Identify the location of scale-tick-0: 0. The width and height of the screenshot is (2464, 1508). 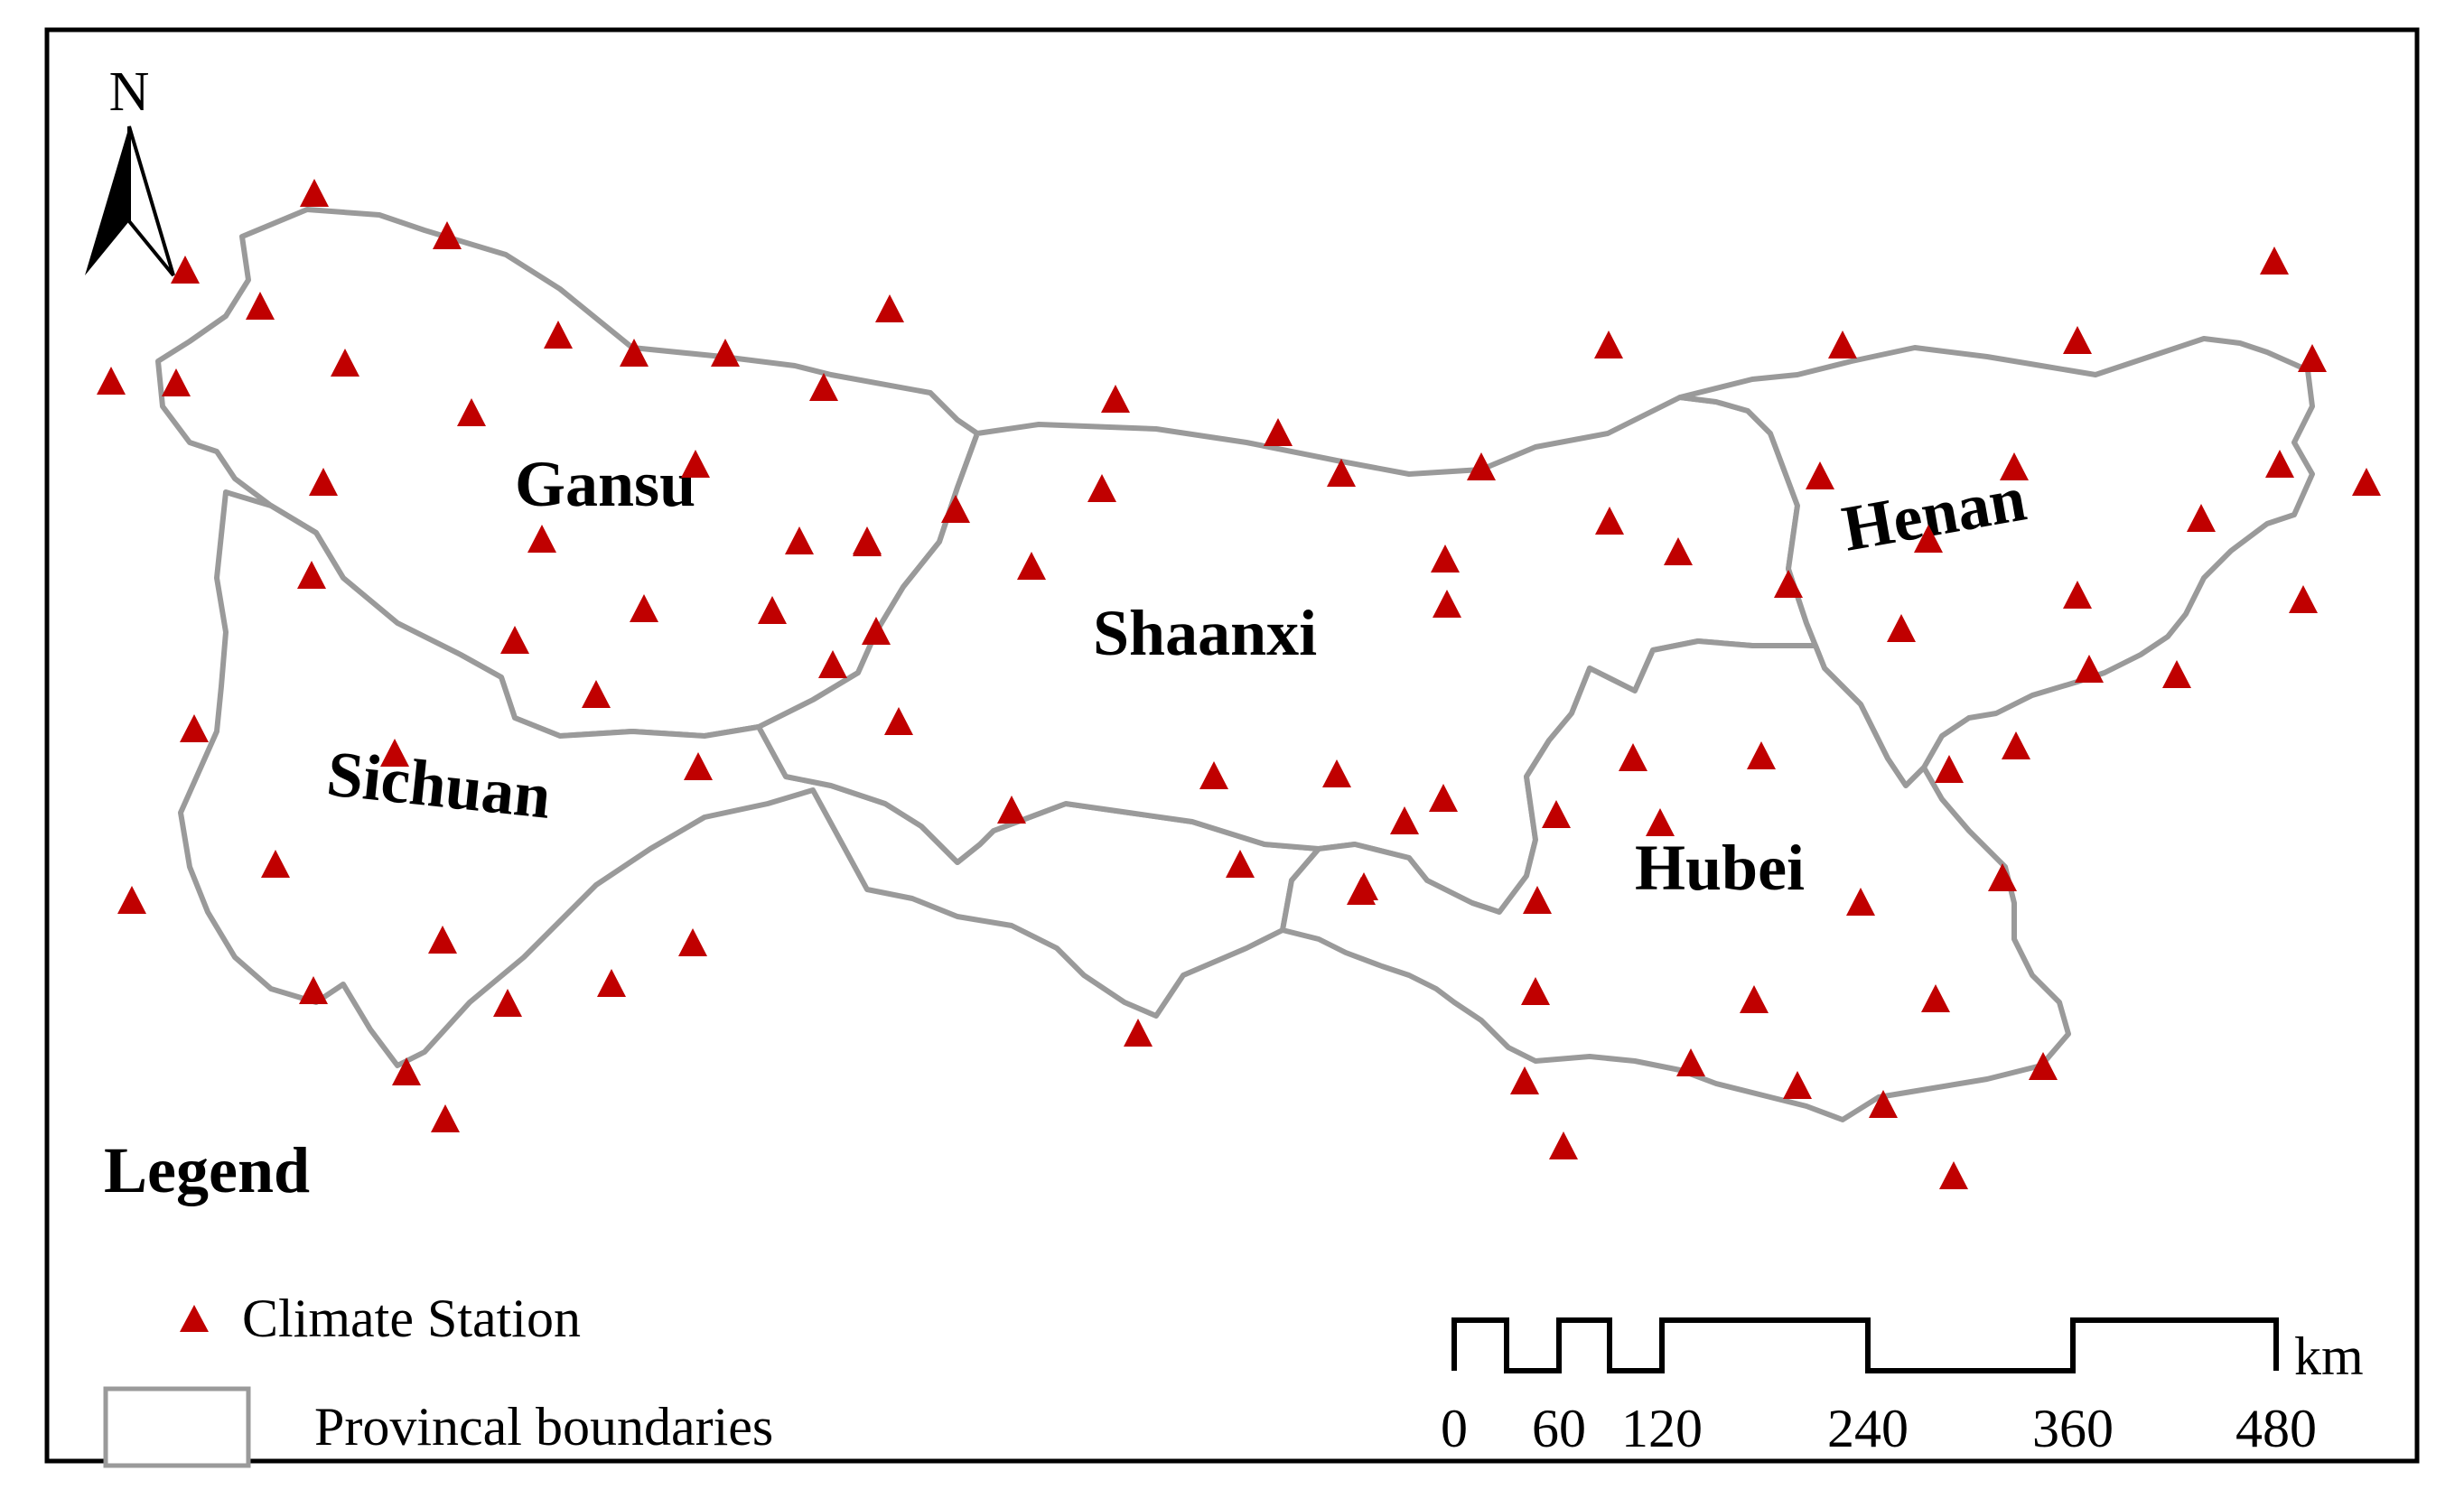
(1454, 1428).